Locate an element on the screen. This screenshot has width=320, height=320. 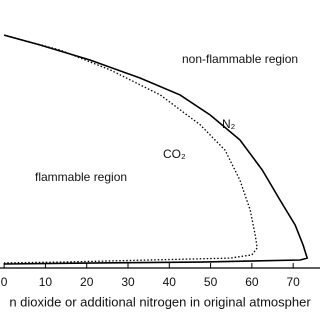
x-tick-label: 20 is located at coordinates (87, 282).